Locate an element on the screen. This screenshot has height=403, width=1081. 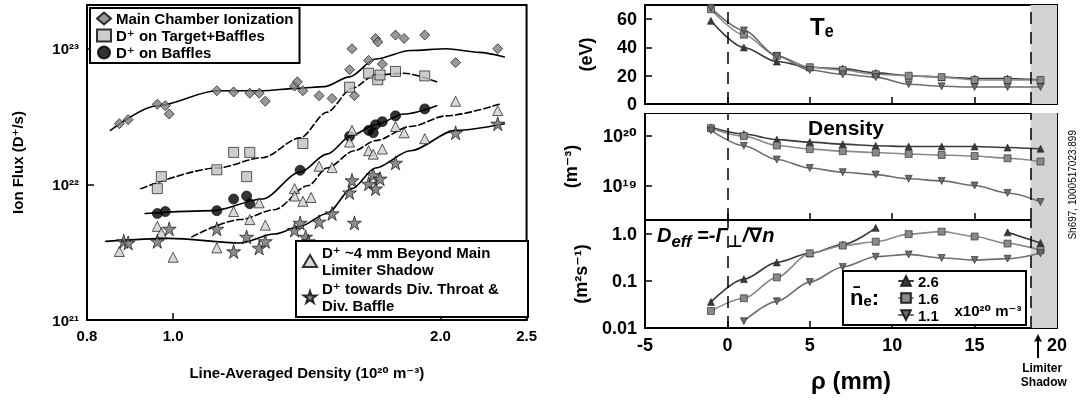
y-tick-label: 10²² is located at coordinates (65, 184).